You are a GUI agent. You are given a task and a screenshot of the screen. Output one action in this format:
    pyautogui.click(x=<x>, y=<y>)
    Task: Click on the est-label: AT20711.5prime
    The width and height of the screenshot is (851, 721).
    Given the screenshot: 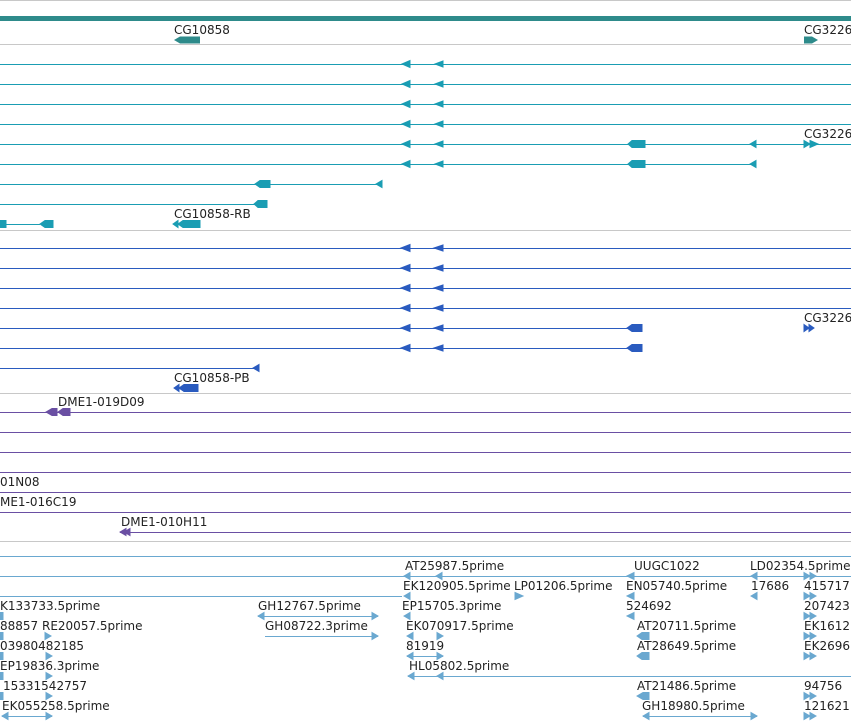 What is the action you would take?
    pyautogui.click(x=687, y=626)
    